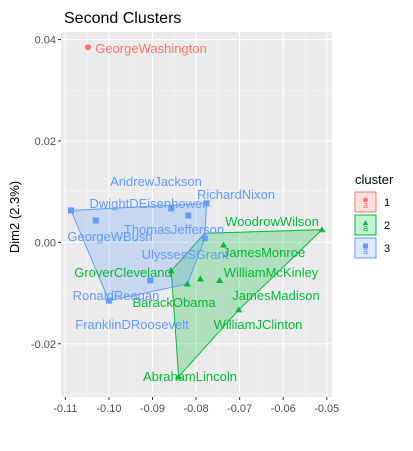 The image size is (413, 451). What do you see at coordinates (365, 228) in the screenshot?
I see `legend-key-glyph-2: a` at bounding box center [365, 228].